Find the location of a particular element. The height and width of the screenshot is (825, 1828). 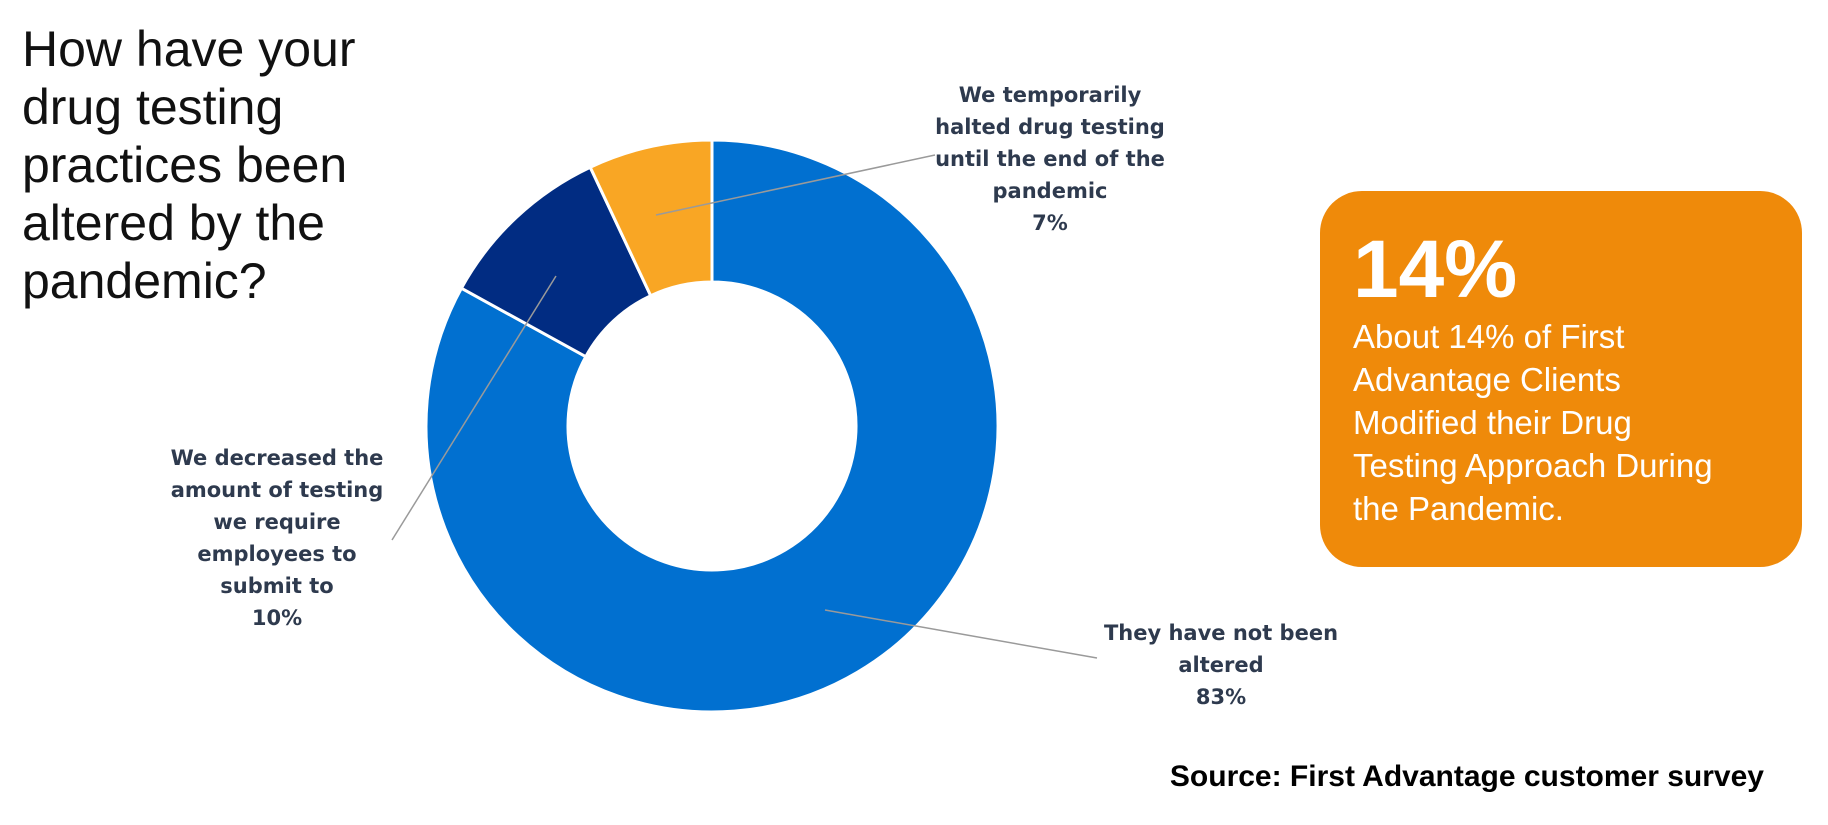

slice-label-line: halted drug testing is located at coordinates (1050, 127).